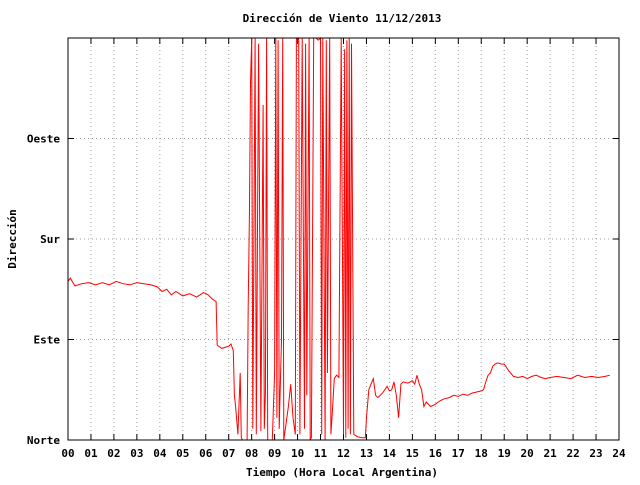  What do you see at coordinates (343, 453) in the screenshot?
I see `x-tick-label: 12` at bounding box center [343, 453].